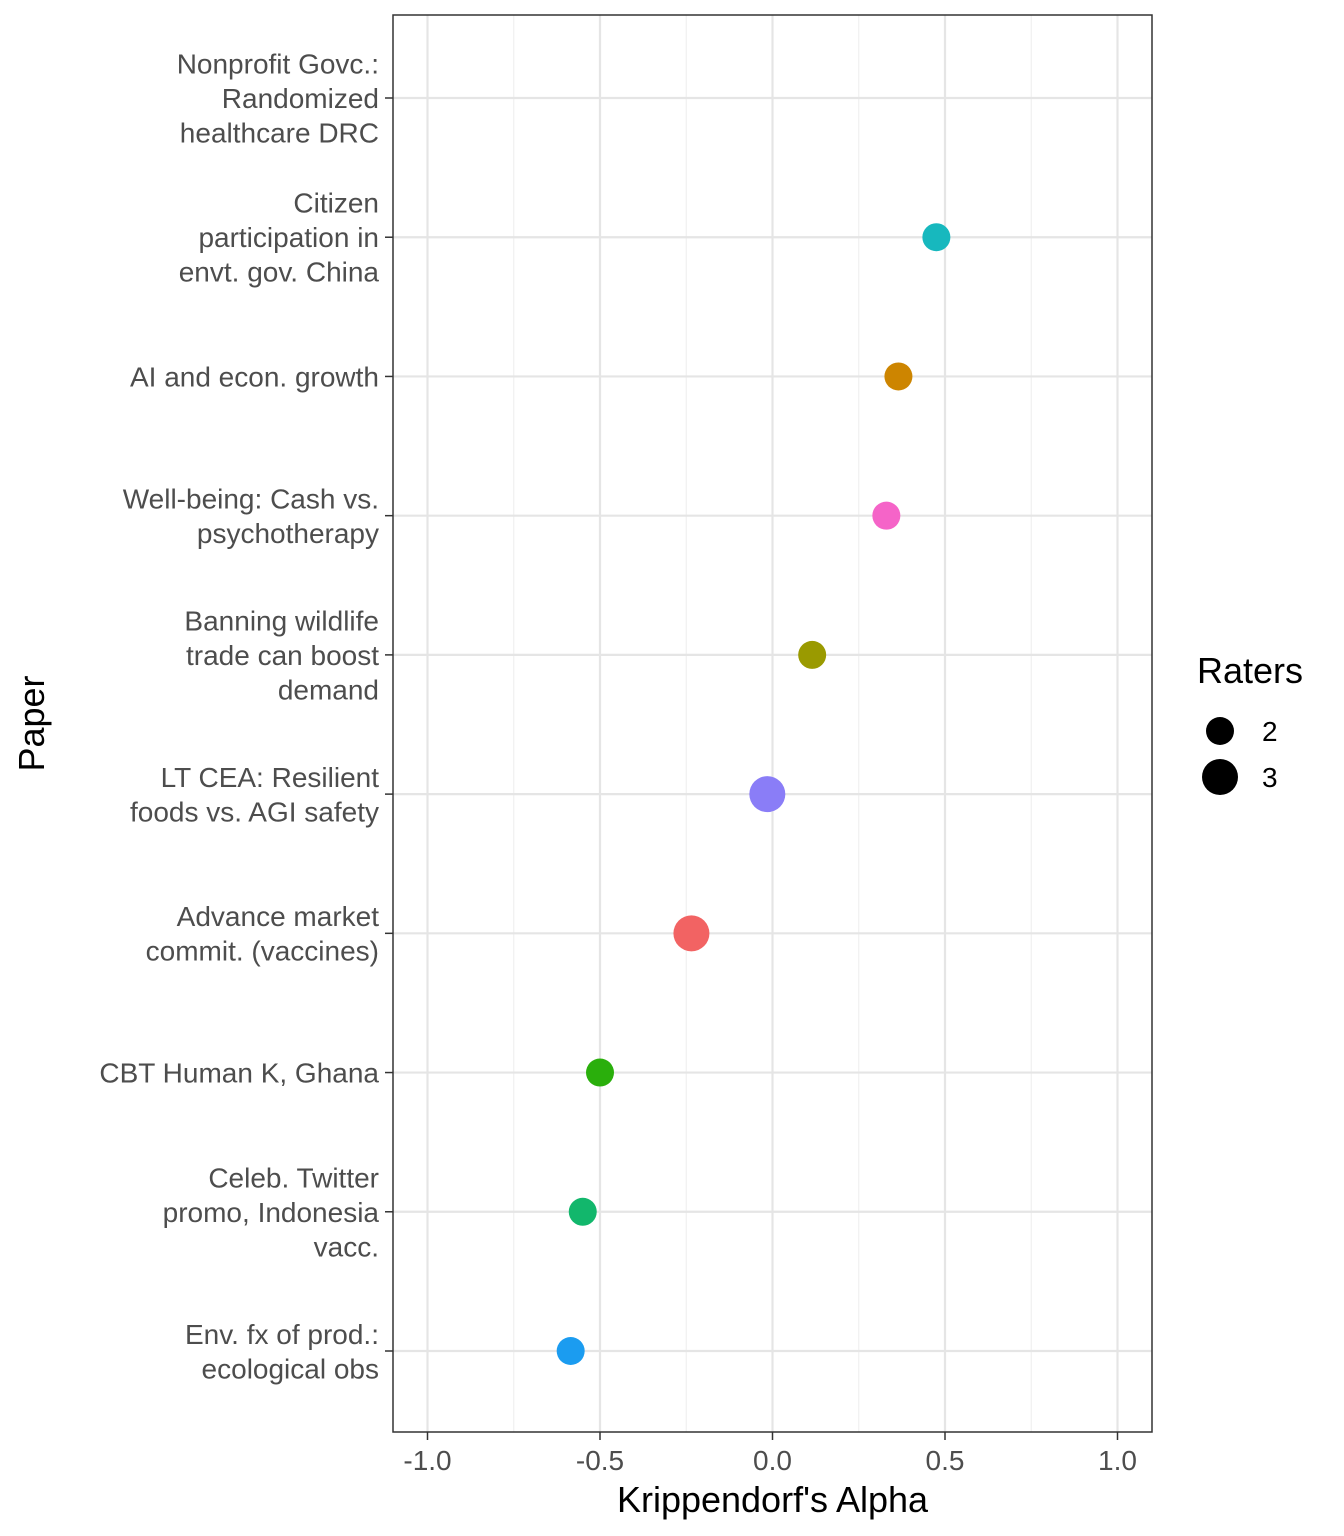 This screenshot has width=1344, height=1536. What do you see at coordinates (288, 533) in the screenshot?
I see `y-tick-label: psychotherapy` at bounding box center [288, 533].